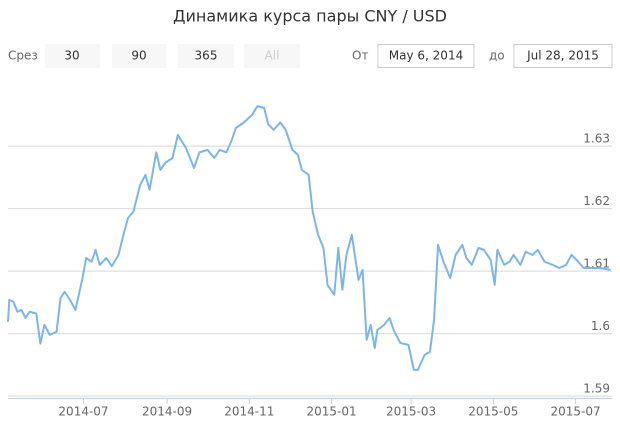 The height and width of the screenshot is (436, 620). Describe the element at coordinates (23, 56) in the screenshot. I see `range-label: Срез` at that location.